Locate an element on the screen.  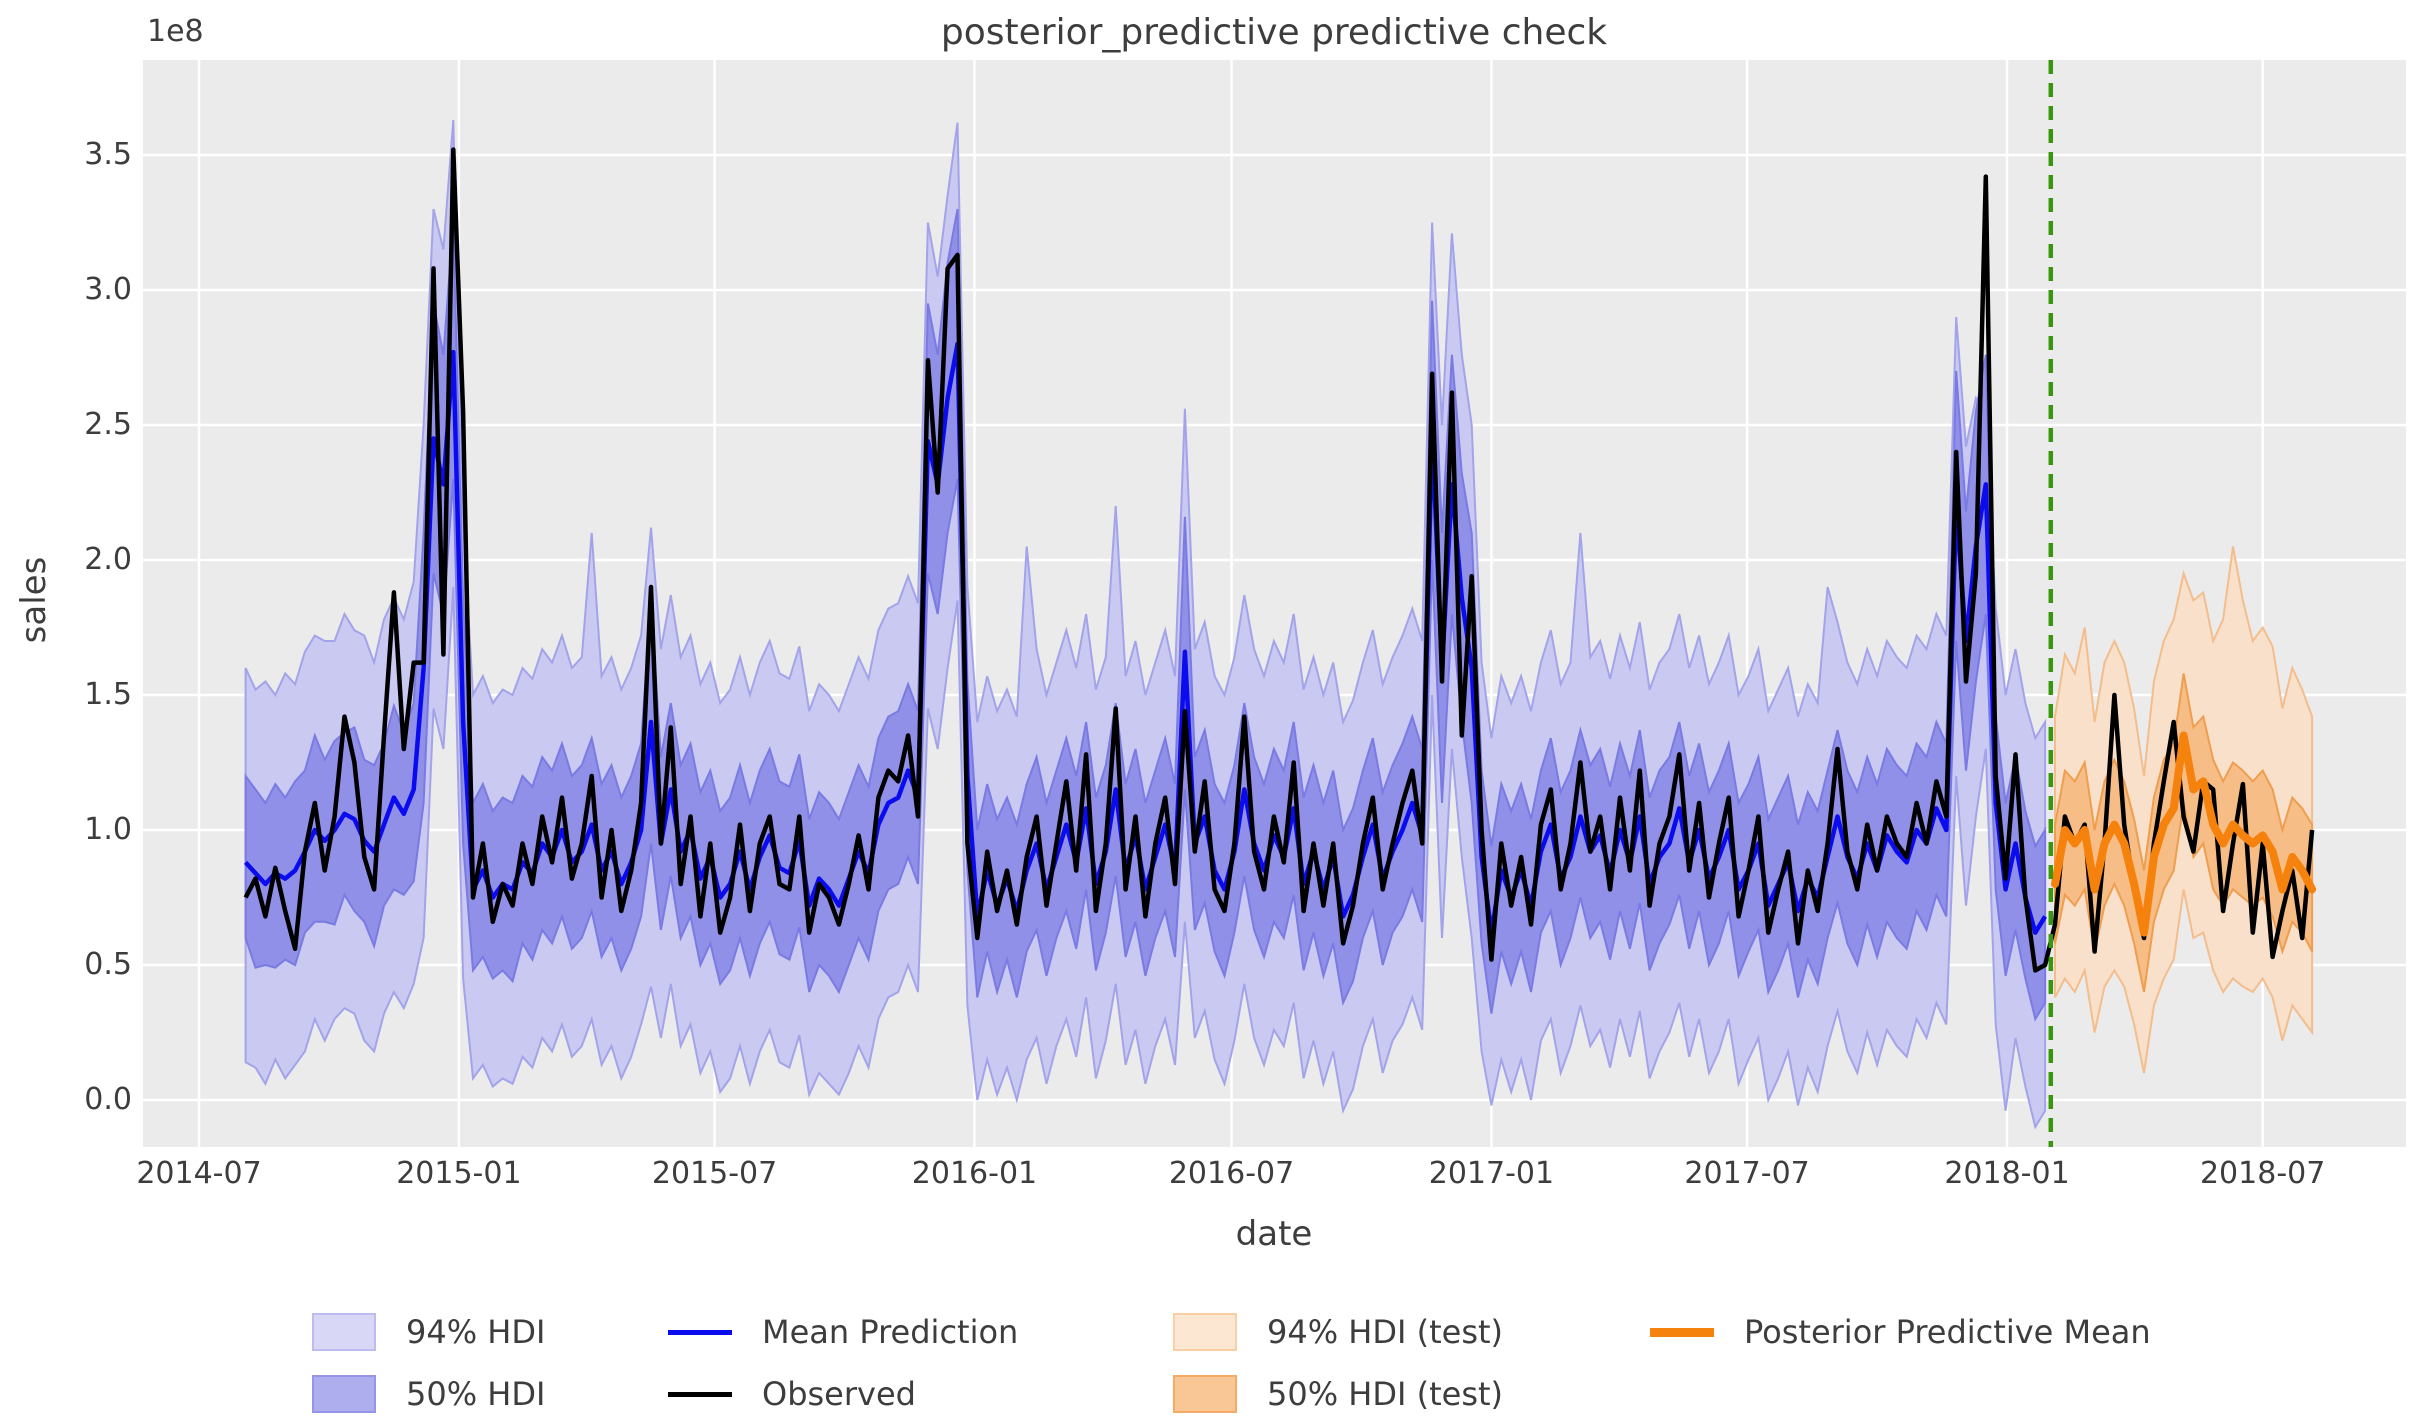
legend-item-mean-prediction: Mean Prediction is located at coordinates (843, 1332).